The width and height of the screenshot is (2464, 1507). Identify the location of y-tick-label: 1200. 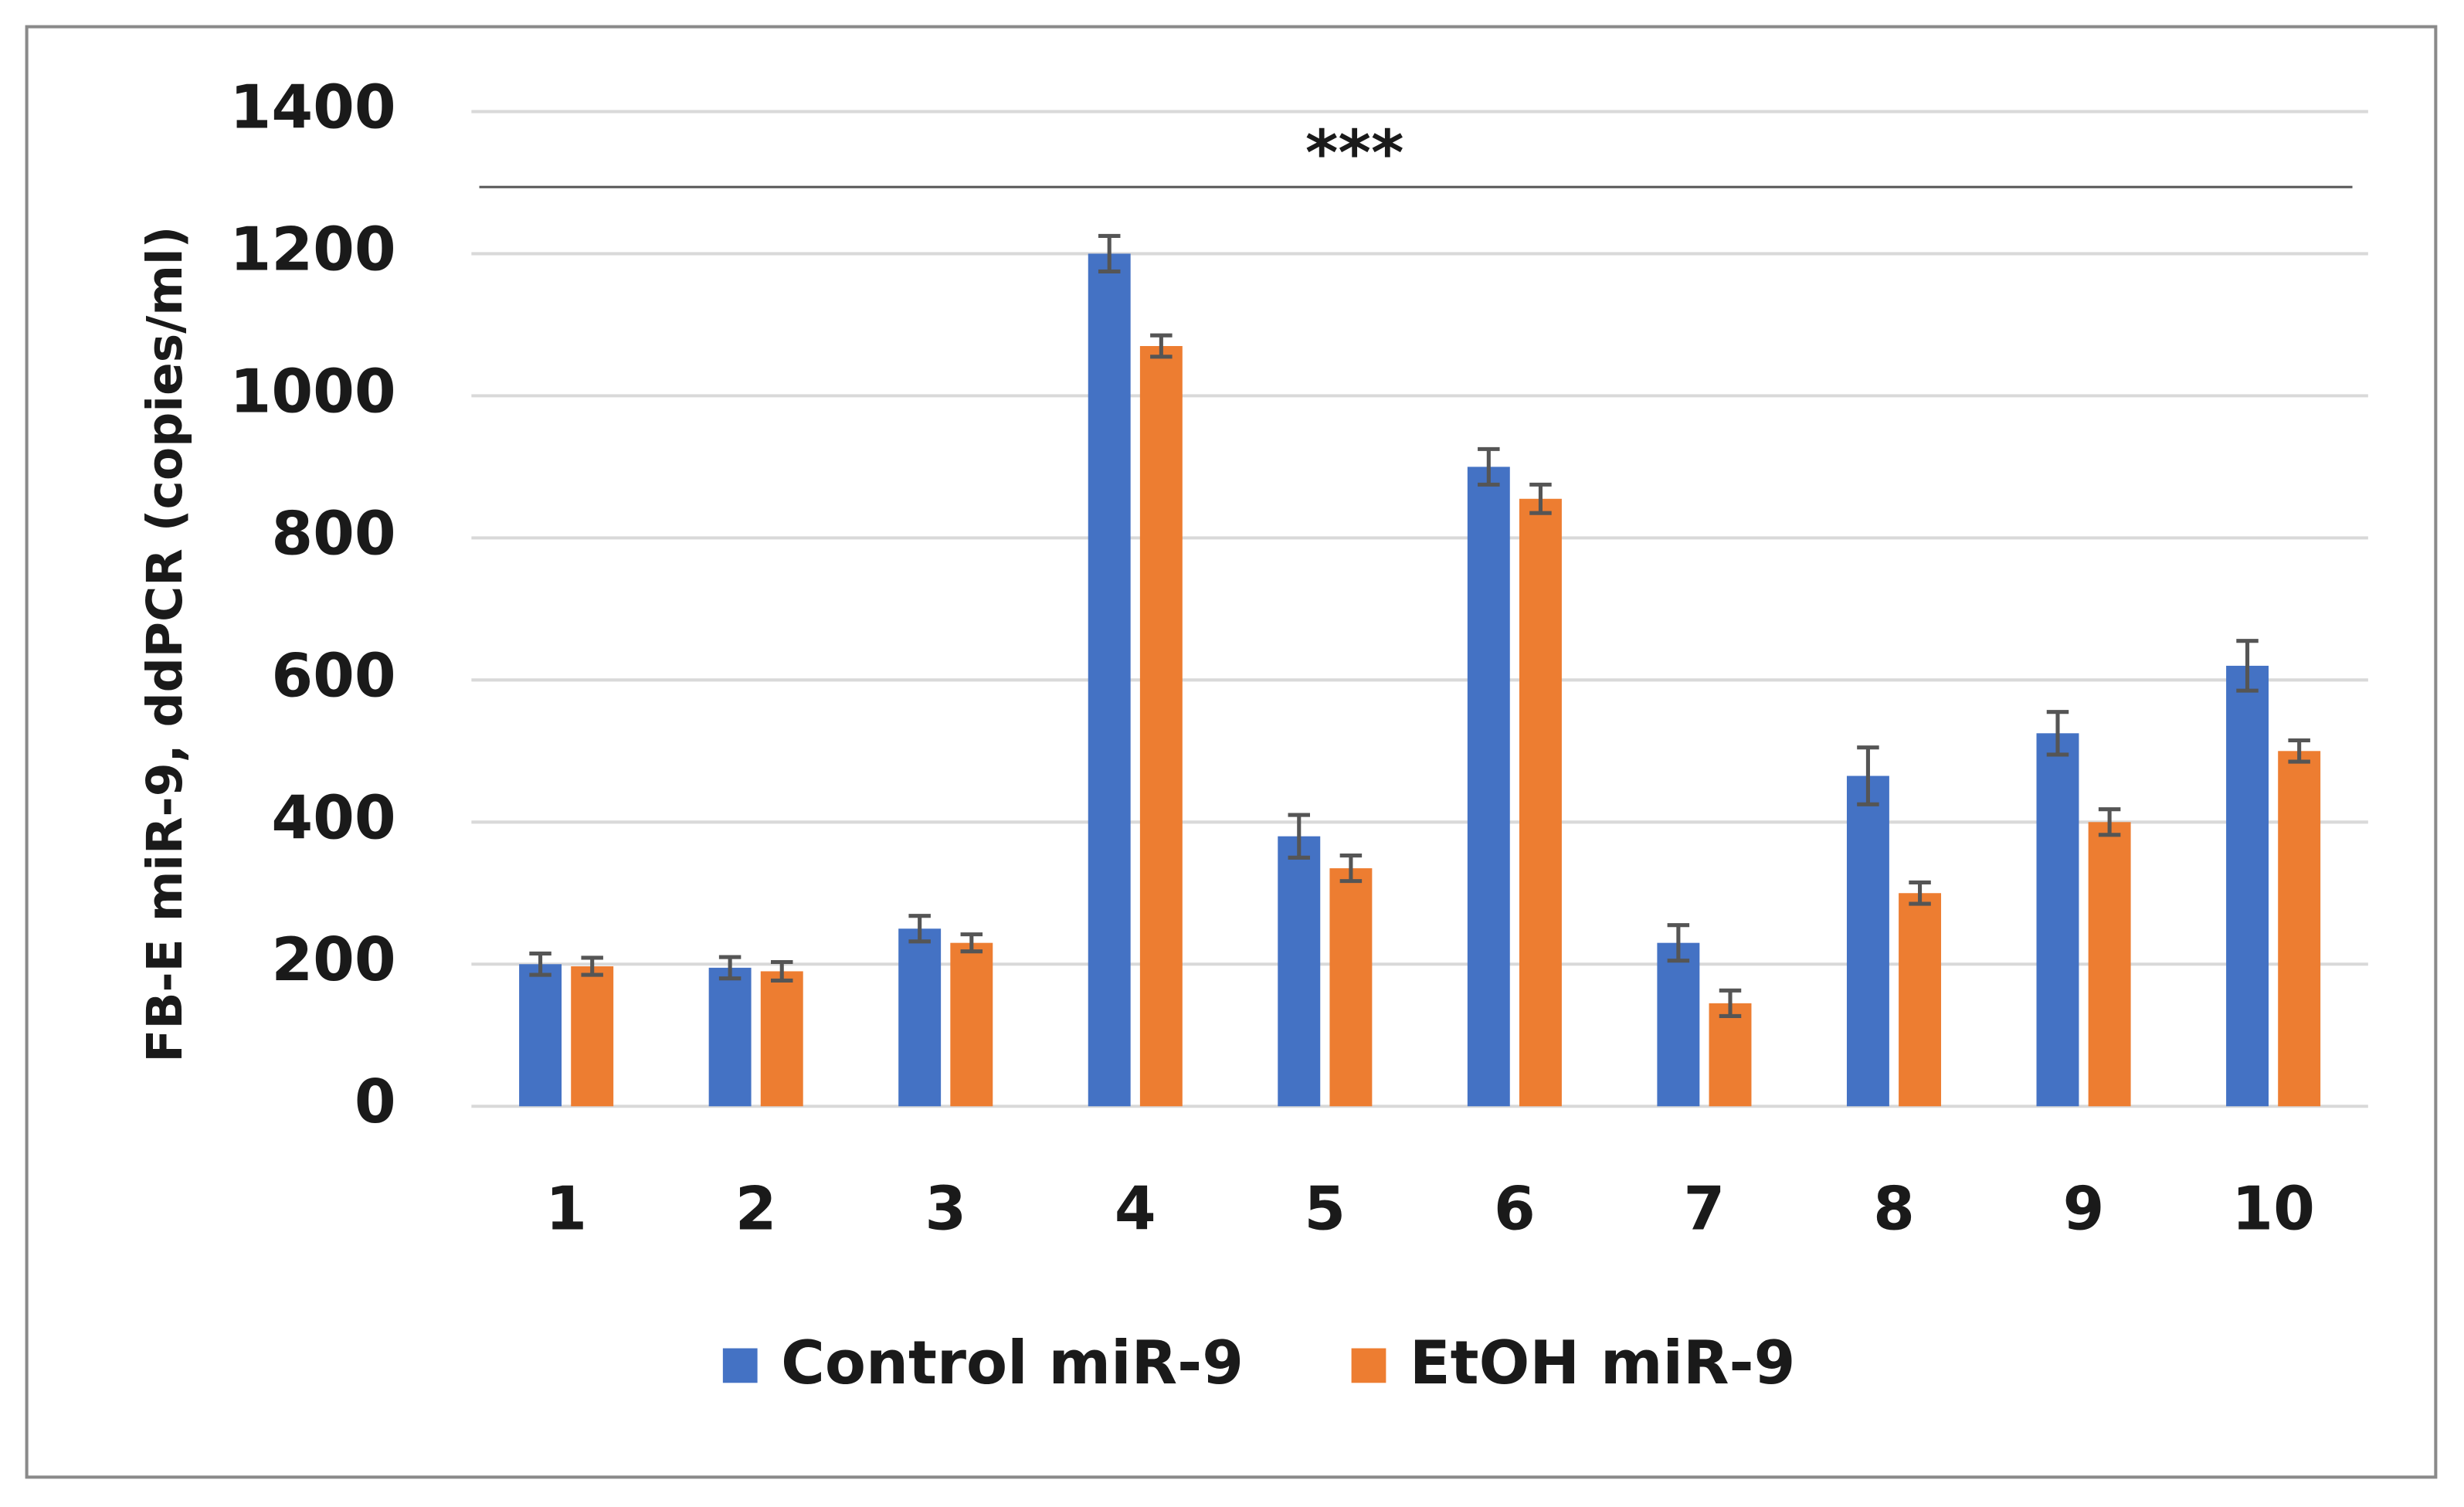
(313, 249).